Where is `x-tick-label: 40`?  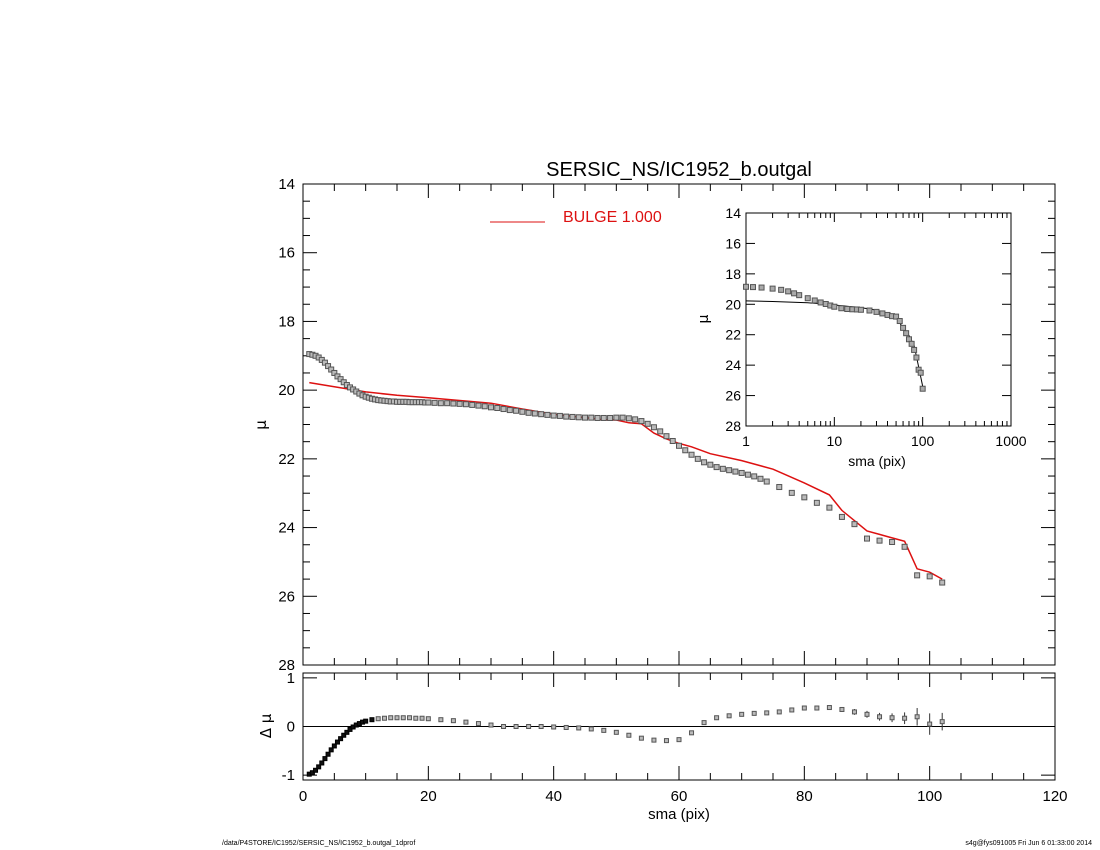 x-tick-label: 40 is located at coordinates (553, 796).